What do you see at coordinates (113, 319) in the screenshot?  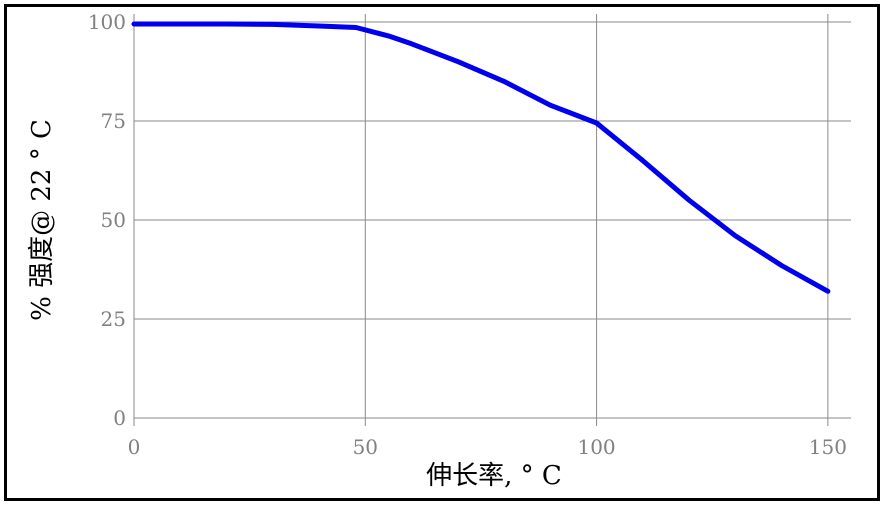 I see `y-tick-label: 25` at bounding box center [113, 319].